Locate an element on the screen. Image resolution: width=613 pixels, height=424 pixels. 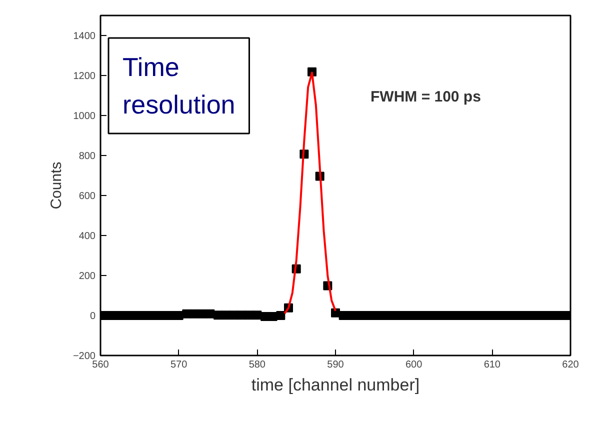
x-tick-label: 560 is located at coordinates (101, 365).